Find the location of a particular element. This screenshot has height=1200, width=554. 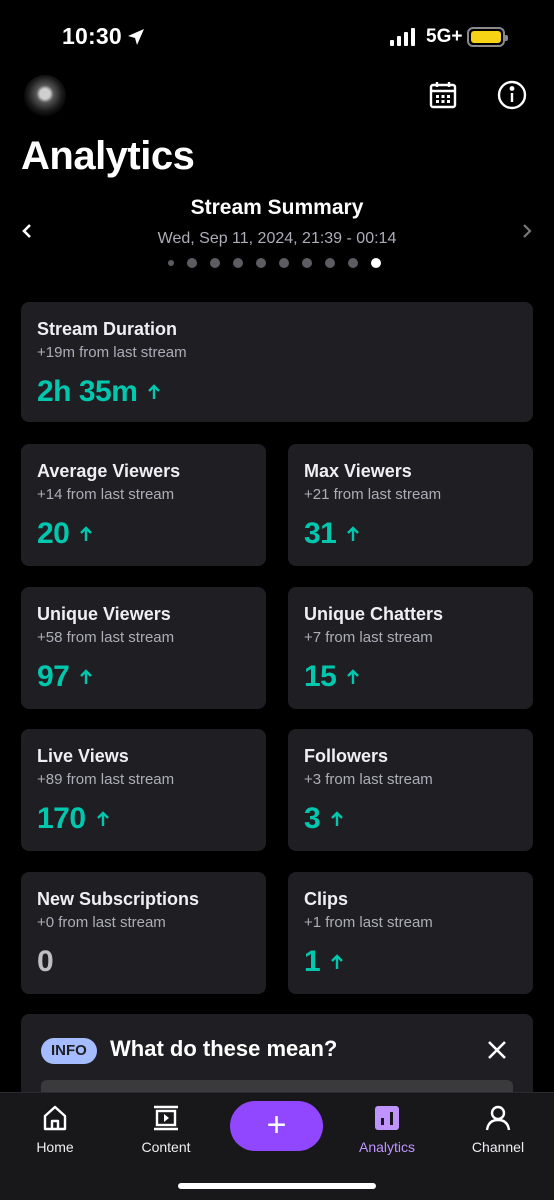

tab-label: Analytics is located at coordinates (387, 1147).